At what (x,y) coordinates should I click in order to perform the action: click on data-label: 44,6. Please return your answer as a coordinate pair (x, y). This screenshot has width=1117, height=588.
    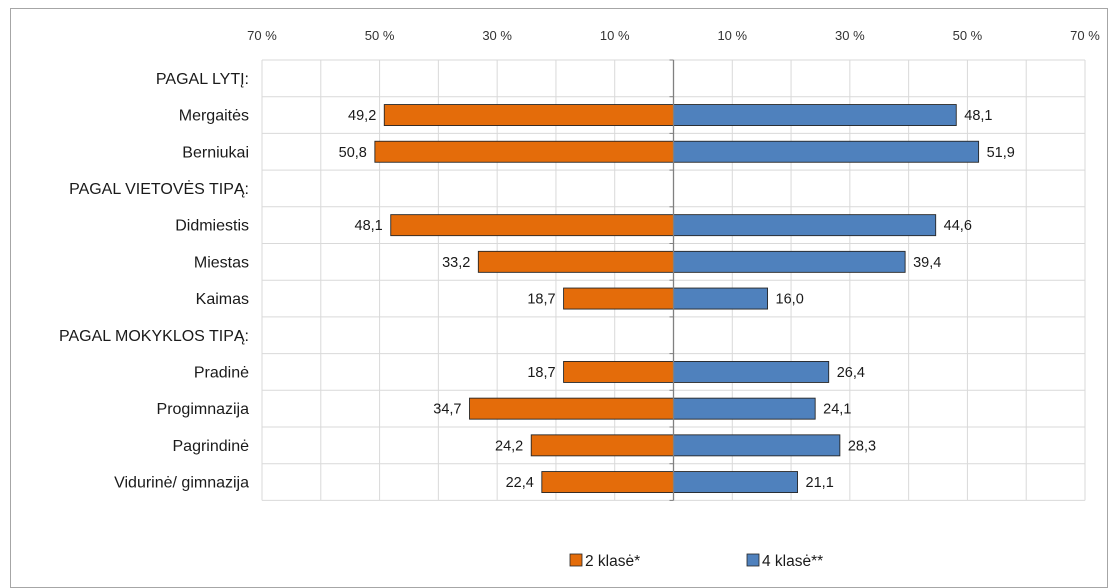
    Looking at the image, I should click on (958, 226).